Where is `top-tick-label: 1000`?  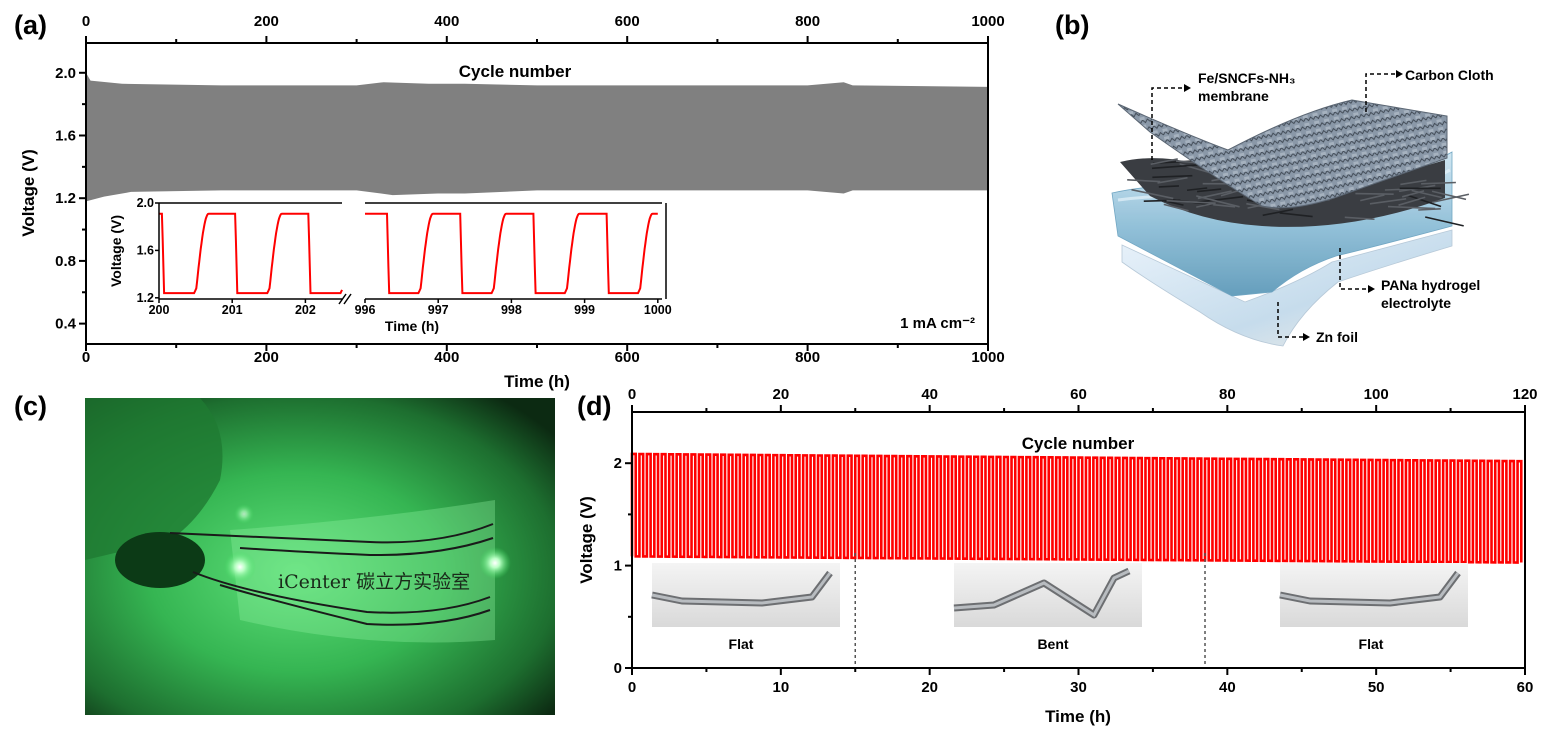 top-tick-label: 1000 is located at coordinates (987, 21).